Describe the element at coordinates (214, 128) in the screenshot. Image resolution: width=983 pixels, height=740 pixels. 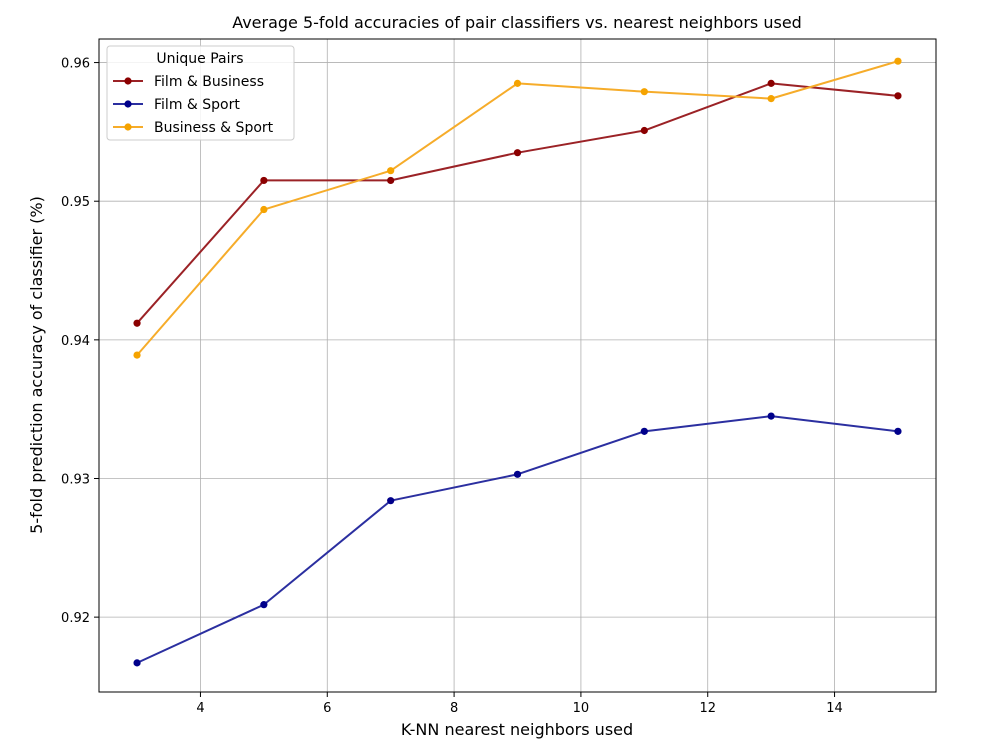
I see `legend-entry-label: Business & Sport` at that location.